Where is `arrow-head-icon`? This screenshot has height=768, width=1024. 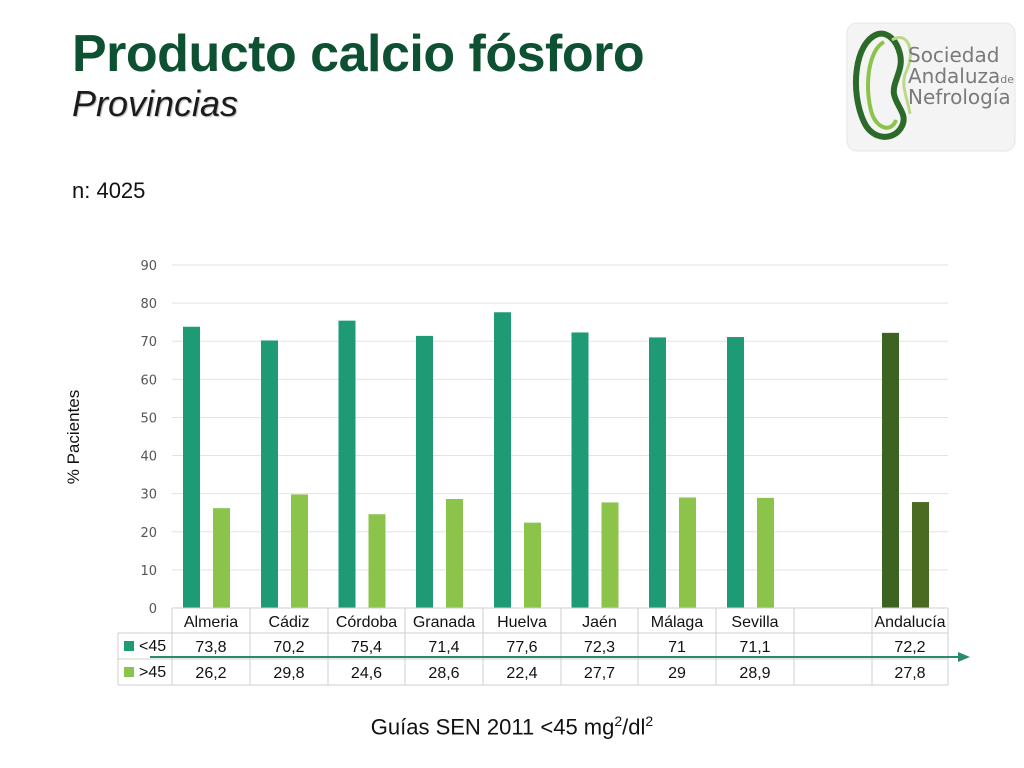
arrow-head-icon is located at coordinates (964, 657).